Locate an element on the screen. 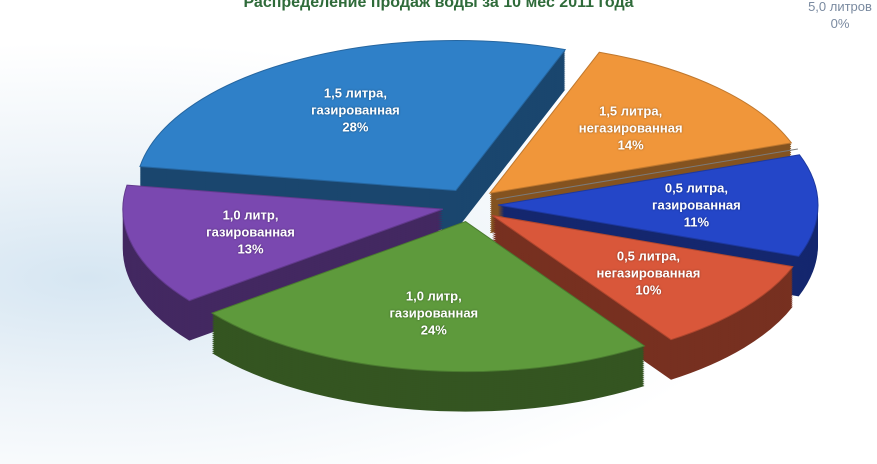 The image size is (877, 464). value-label: 10% is located at coordinates (648, 290).